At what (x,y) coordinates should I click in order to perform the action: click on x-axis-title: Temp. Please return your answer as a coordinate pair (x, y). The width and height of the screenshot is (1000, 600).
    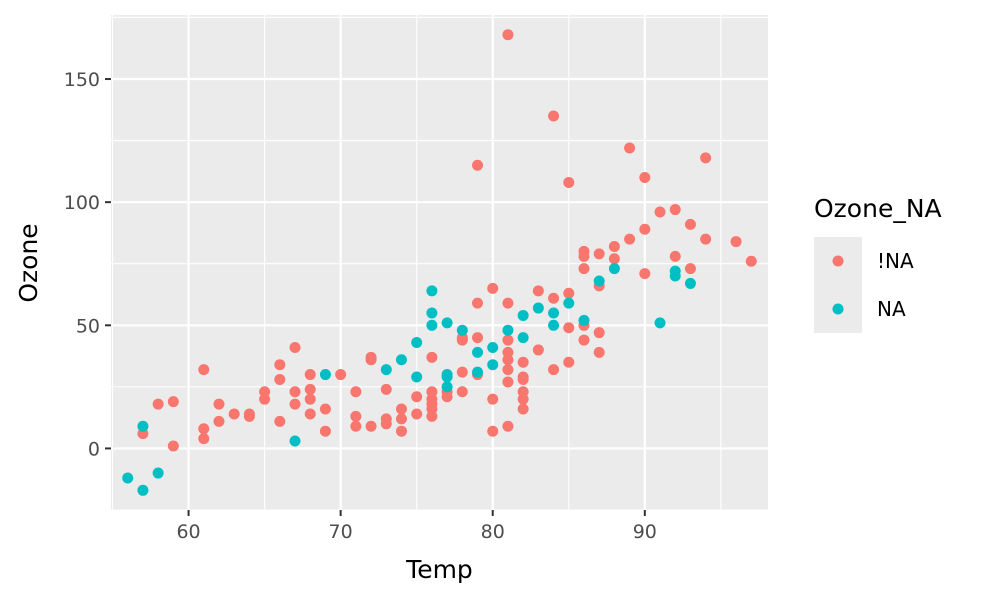
    Looking at the image, I should click on (439, 569).